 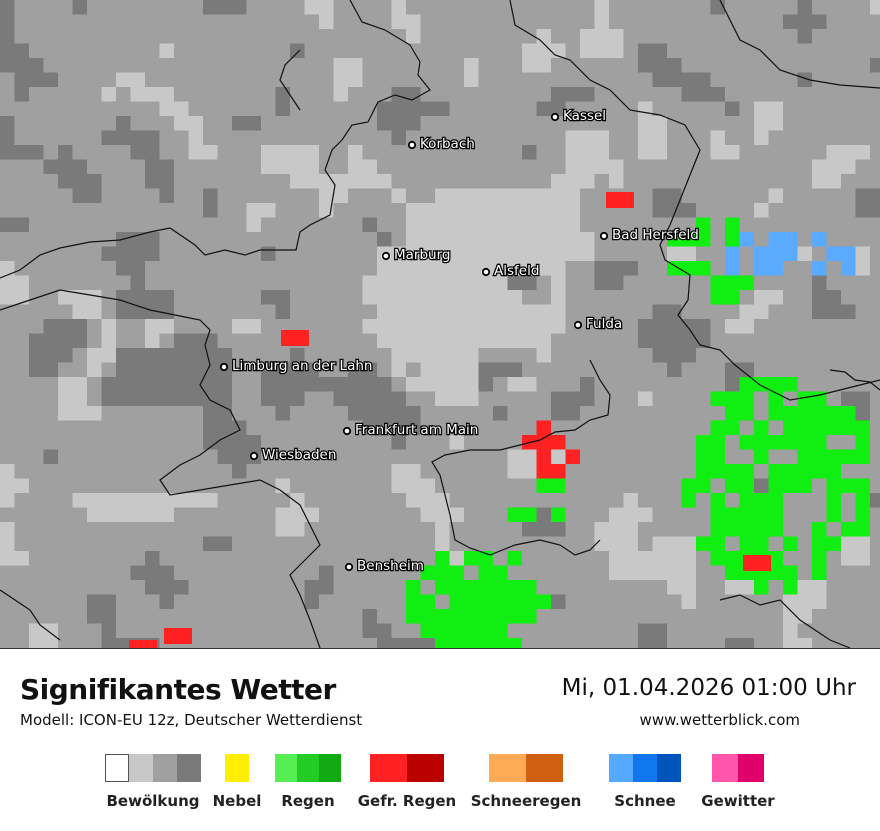 What do you see at coordinates (598, 324) in the screenshot?
I see `city-marker: Fulda` at bounding box center [598, 324].